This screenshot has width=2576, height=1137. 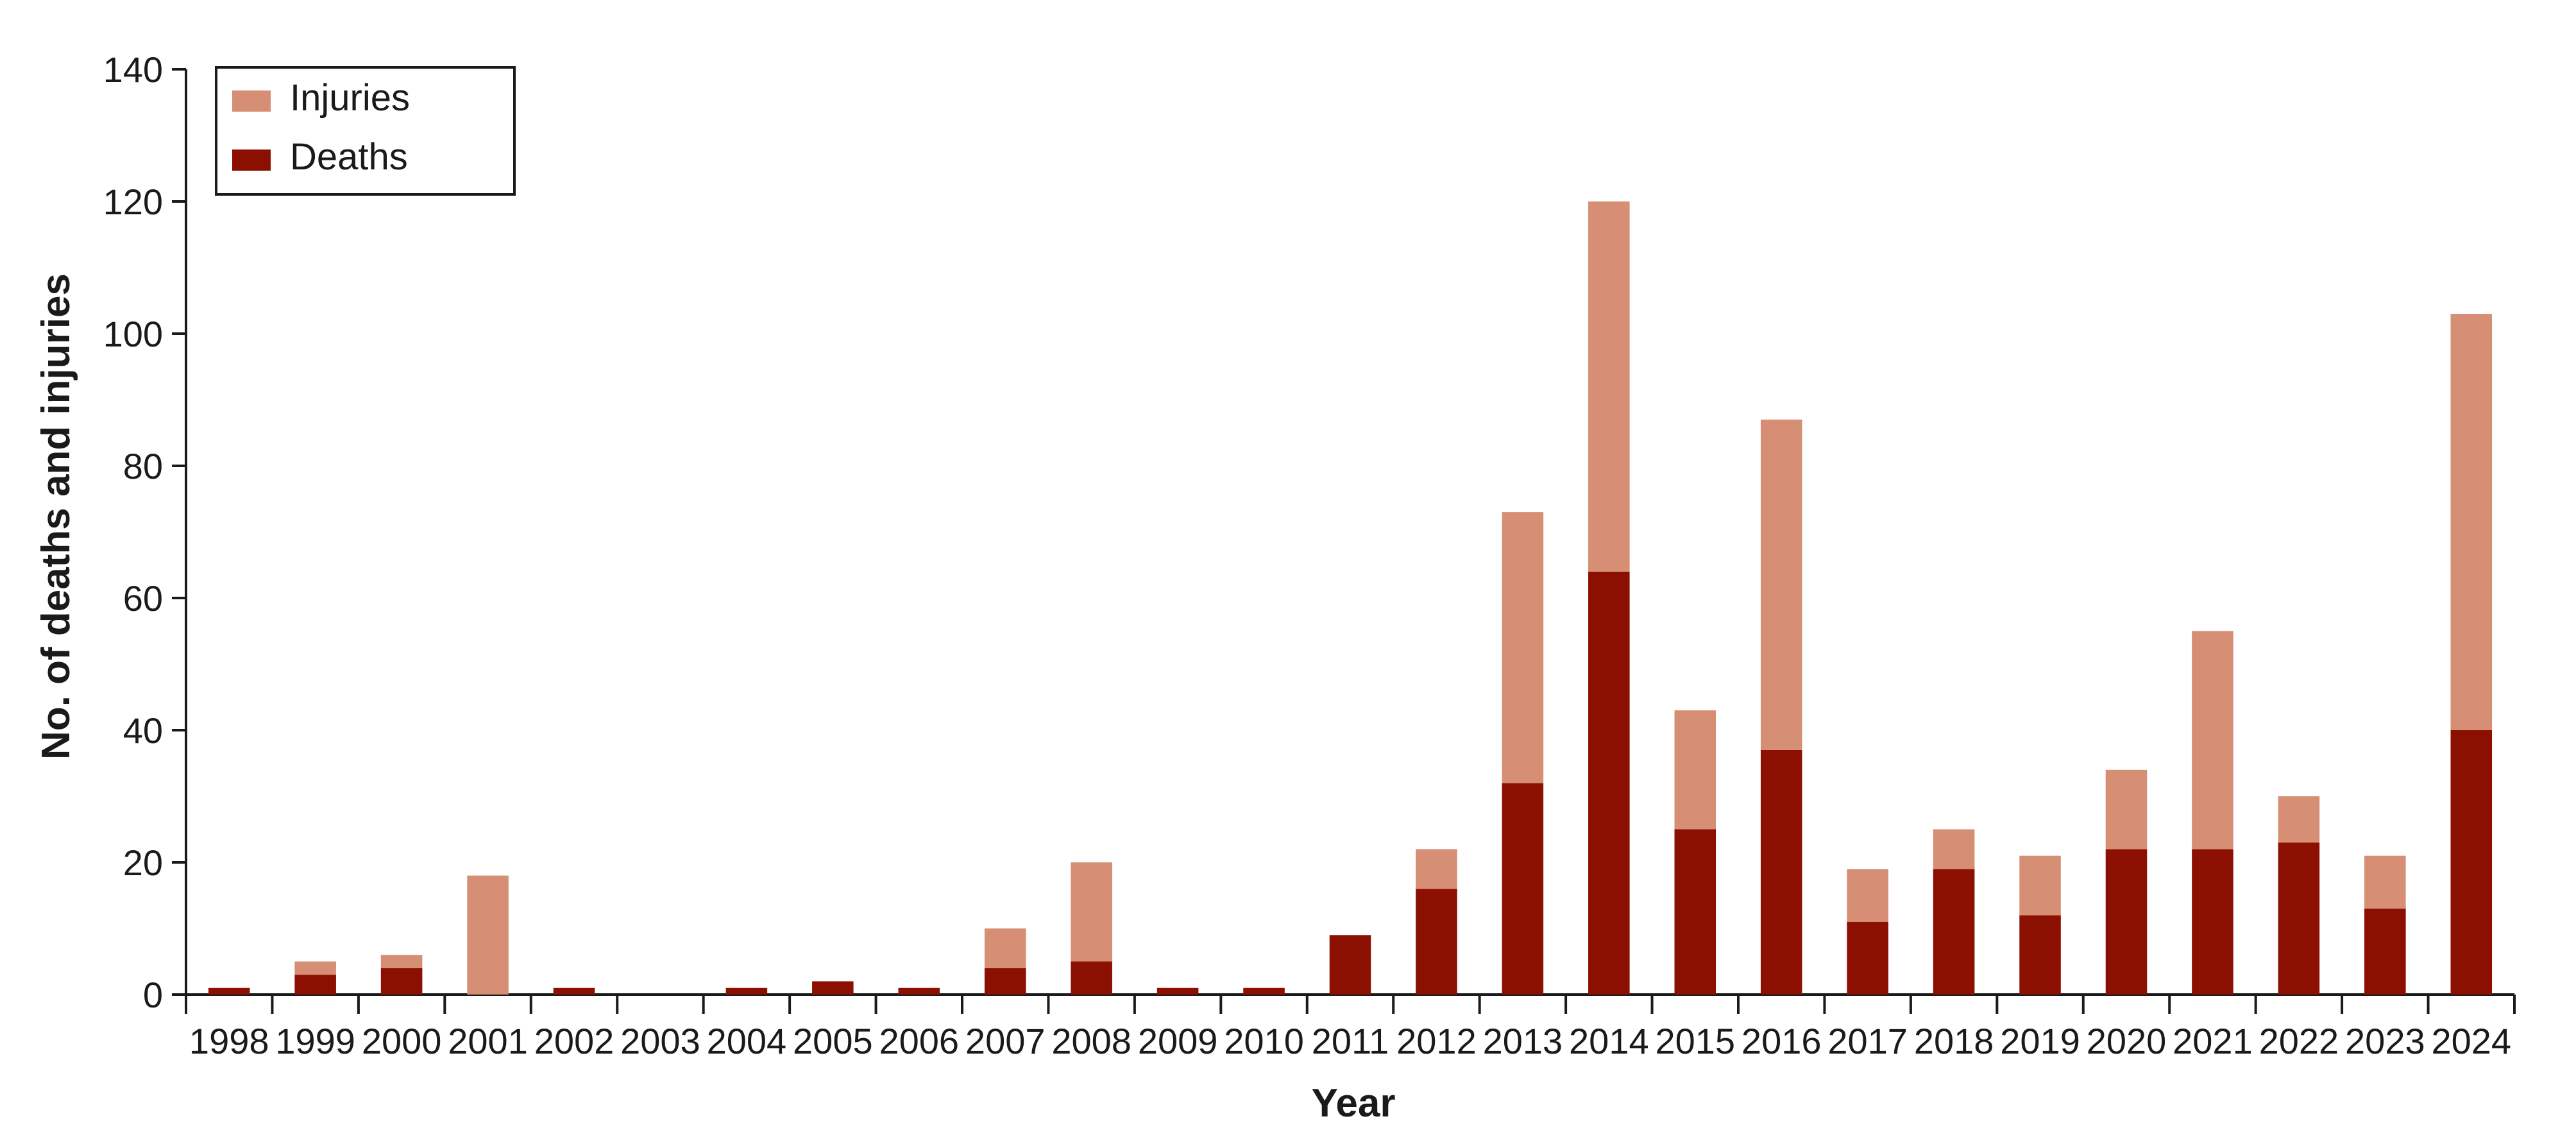 What do you see at coordinates (2471, 522) in the screenshot?
I see `bar-injuries-2024` at bounding box center [2471, 522].